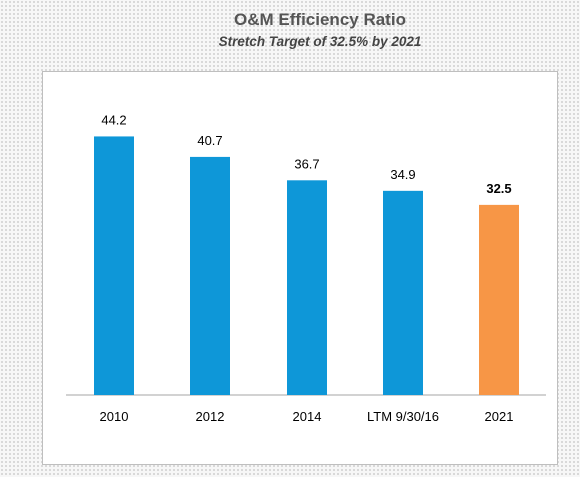  Describe the element at coordinates (498, 188) in the screenshot. I see `data-label-4: 32.5` at that location.